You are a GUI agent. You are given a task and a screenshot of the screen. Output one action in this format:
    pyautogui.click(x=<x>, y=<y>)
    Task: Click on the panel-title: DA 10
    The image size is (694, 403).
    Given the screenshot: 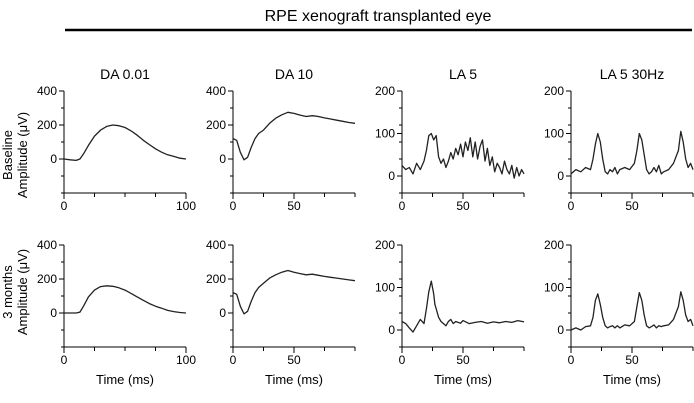 What is the action you would take?
    pyautogui.click(x=294, y=74)
    